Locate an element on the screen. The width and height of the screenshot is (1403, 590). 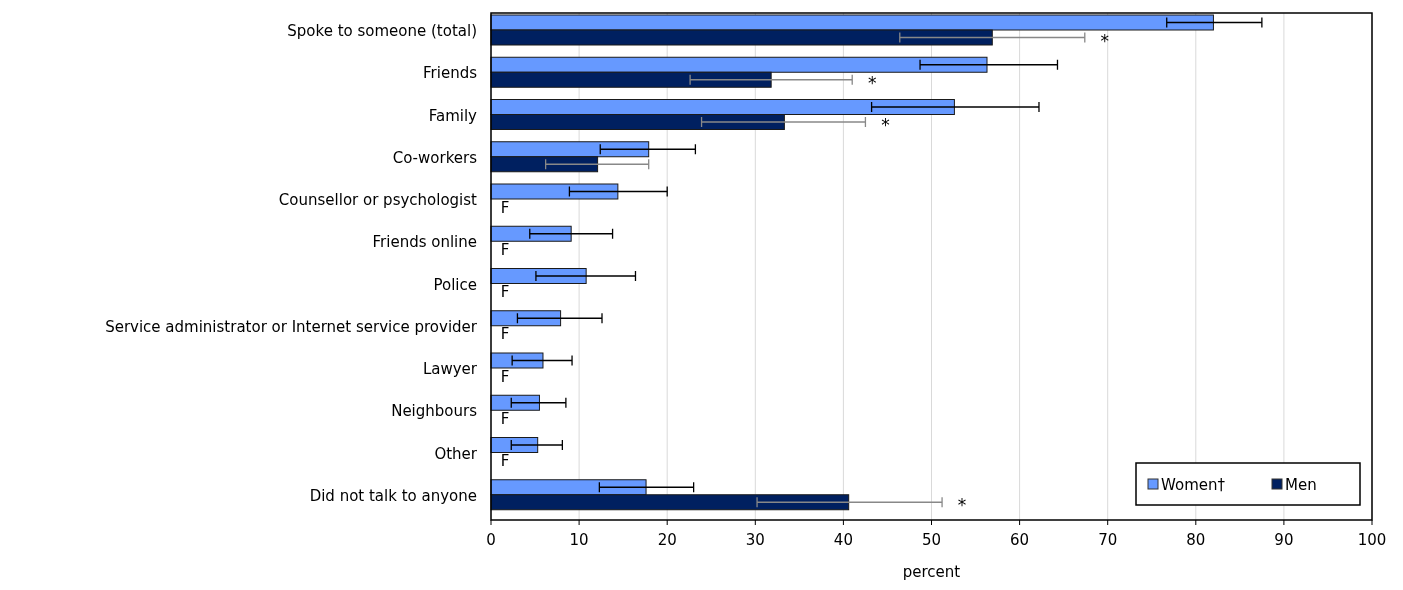
y-tick-label: Family is located at coordinates (453, 115).